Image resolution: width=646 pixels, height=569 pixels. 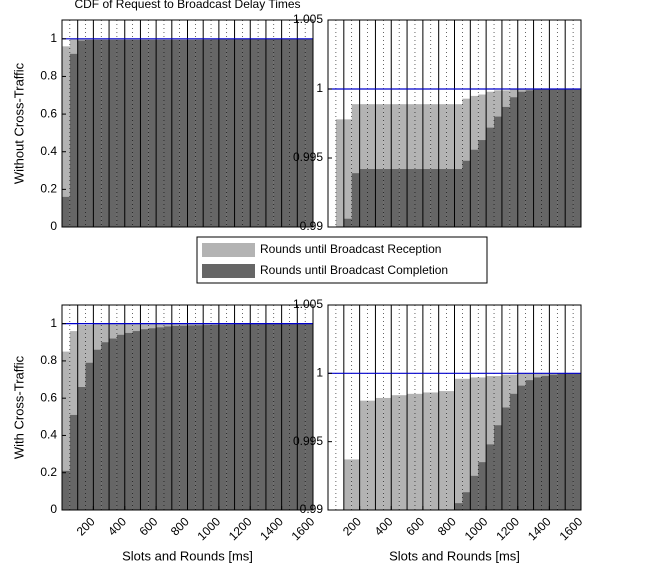 I want to click on y-tick-label: 0.99, so click(x=312, y=226).